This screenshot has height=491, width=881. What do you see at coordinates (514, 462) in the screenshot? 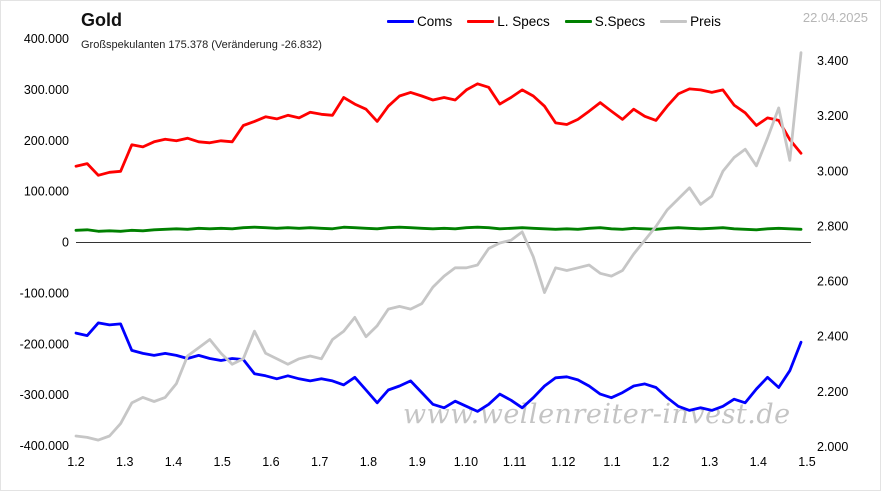
I see `x-axis-label: 1.11` at bounding box center [514, 462].